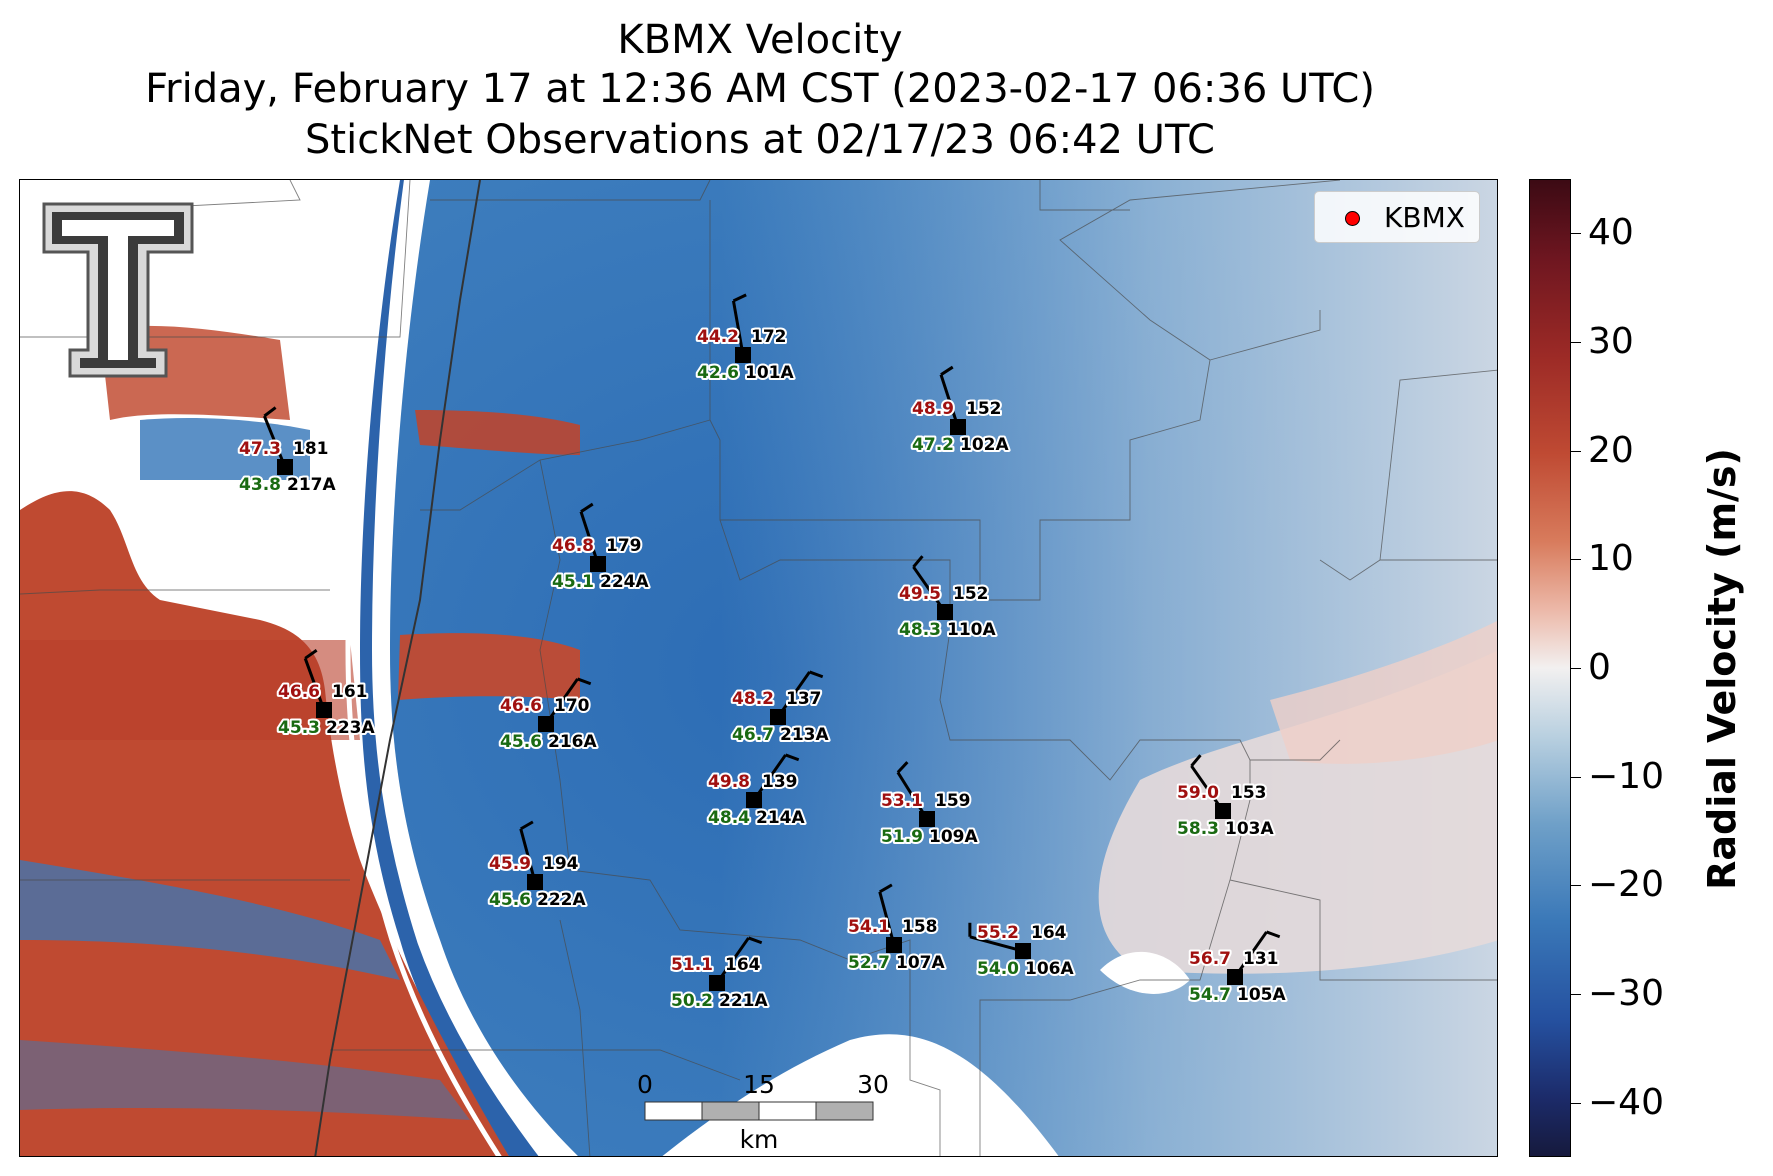 Image resolution: width=1773 pixels, height=1176 pixels. What do you see at coordinates (780, 708) in the screenshot?
I see `station-213a: 48.2 137 46.7 213A` at bounding box center [780, 708].